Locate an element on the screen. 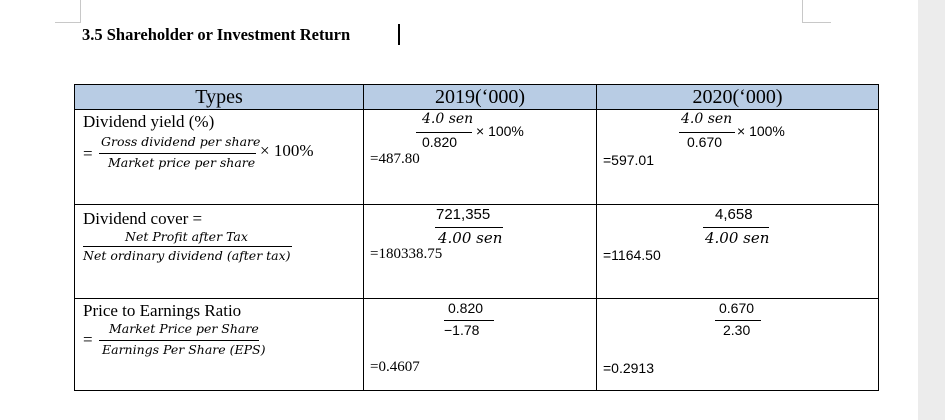  denominator: 0.820 is located at coordinates (440, 142).